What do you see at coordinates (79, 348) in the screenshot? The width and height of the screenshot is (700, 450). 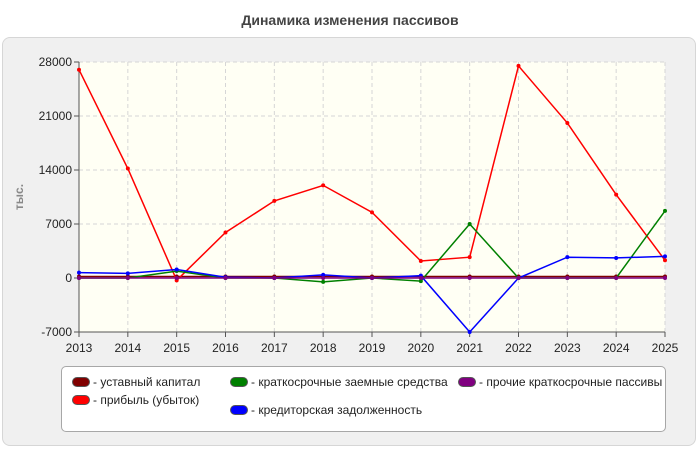 I see `x-tick-label: 2013` at bounding box center [79, 348].